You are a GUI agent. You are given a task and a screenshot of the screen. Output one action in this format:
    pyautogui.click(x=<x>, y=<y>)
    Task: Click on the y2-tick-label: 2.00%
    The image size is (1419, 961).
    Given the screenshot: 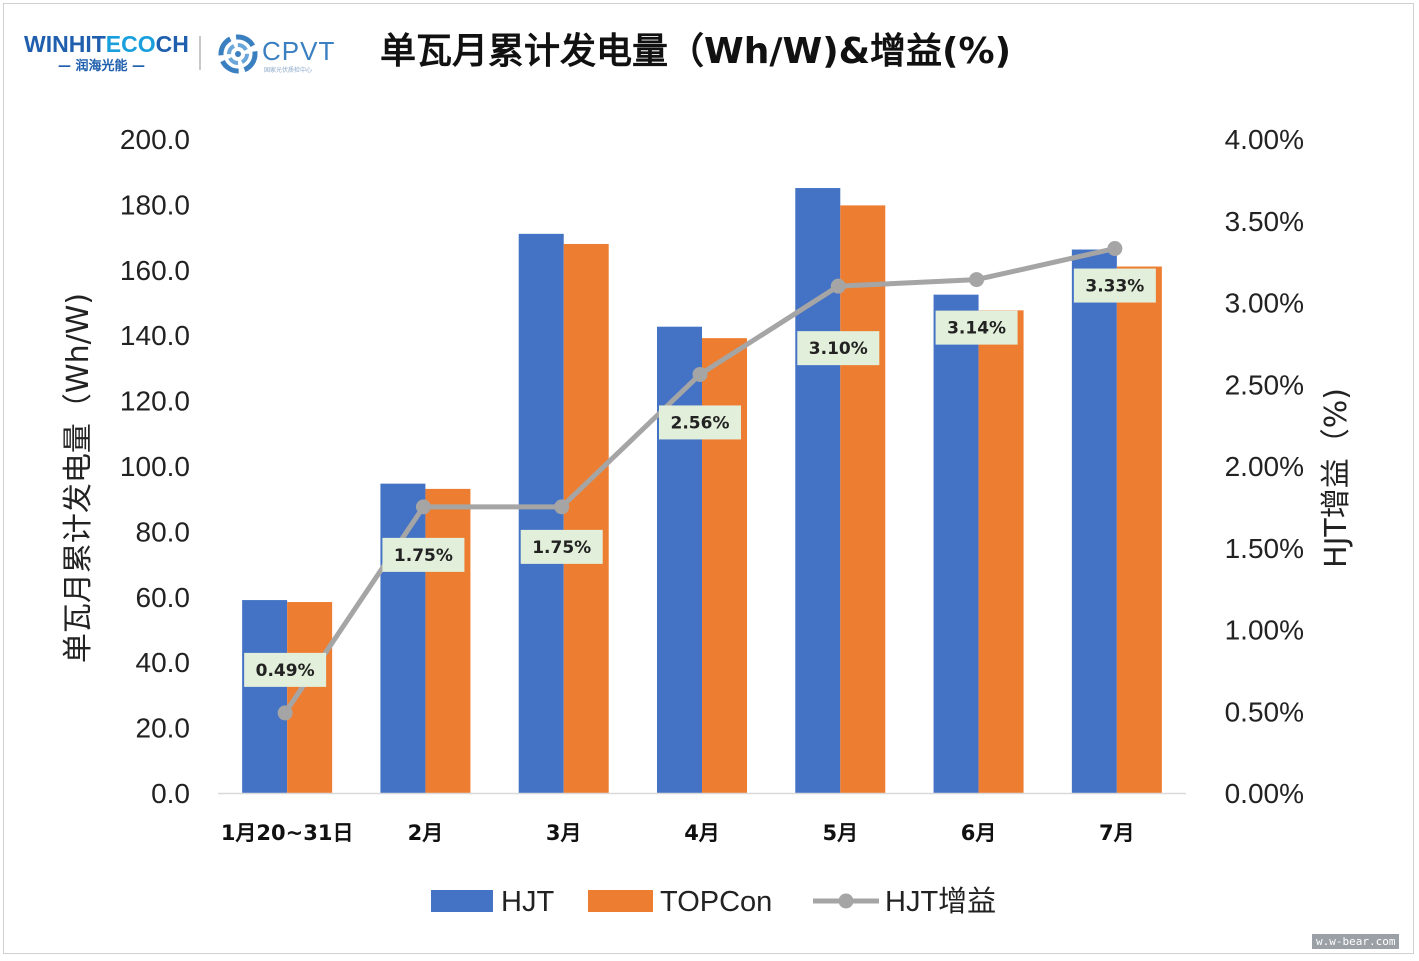 What is the action you would take?
    pyautogui.click(x=1264, y=466)
    